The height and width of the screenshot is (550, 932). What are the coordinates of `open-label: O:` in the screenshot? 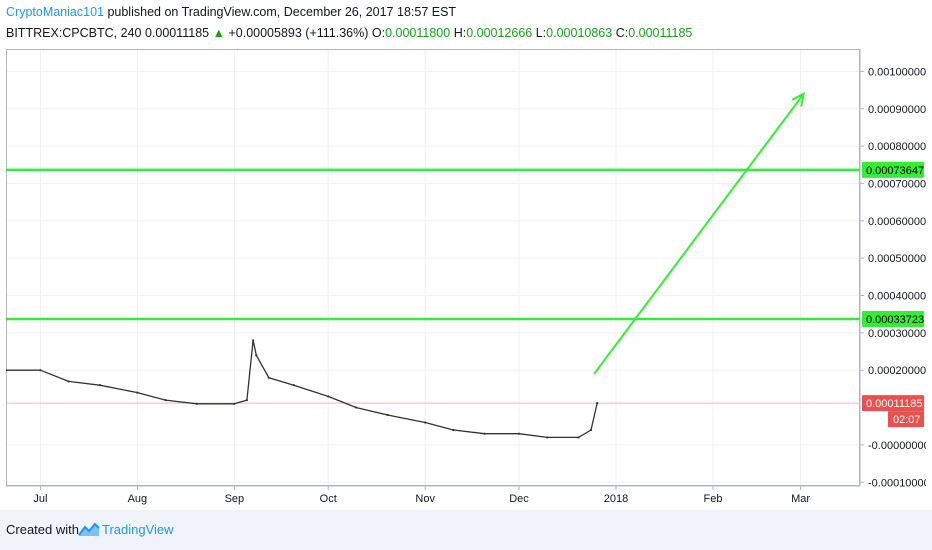 It's located at (378, 33).